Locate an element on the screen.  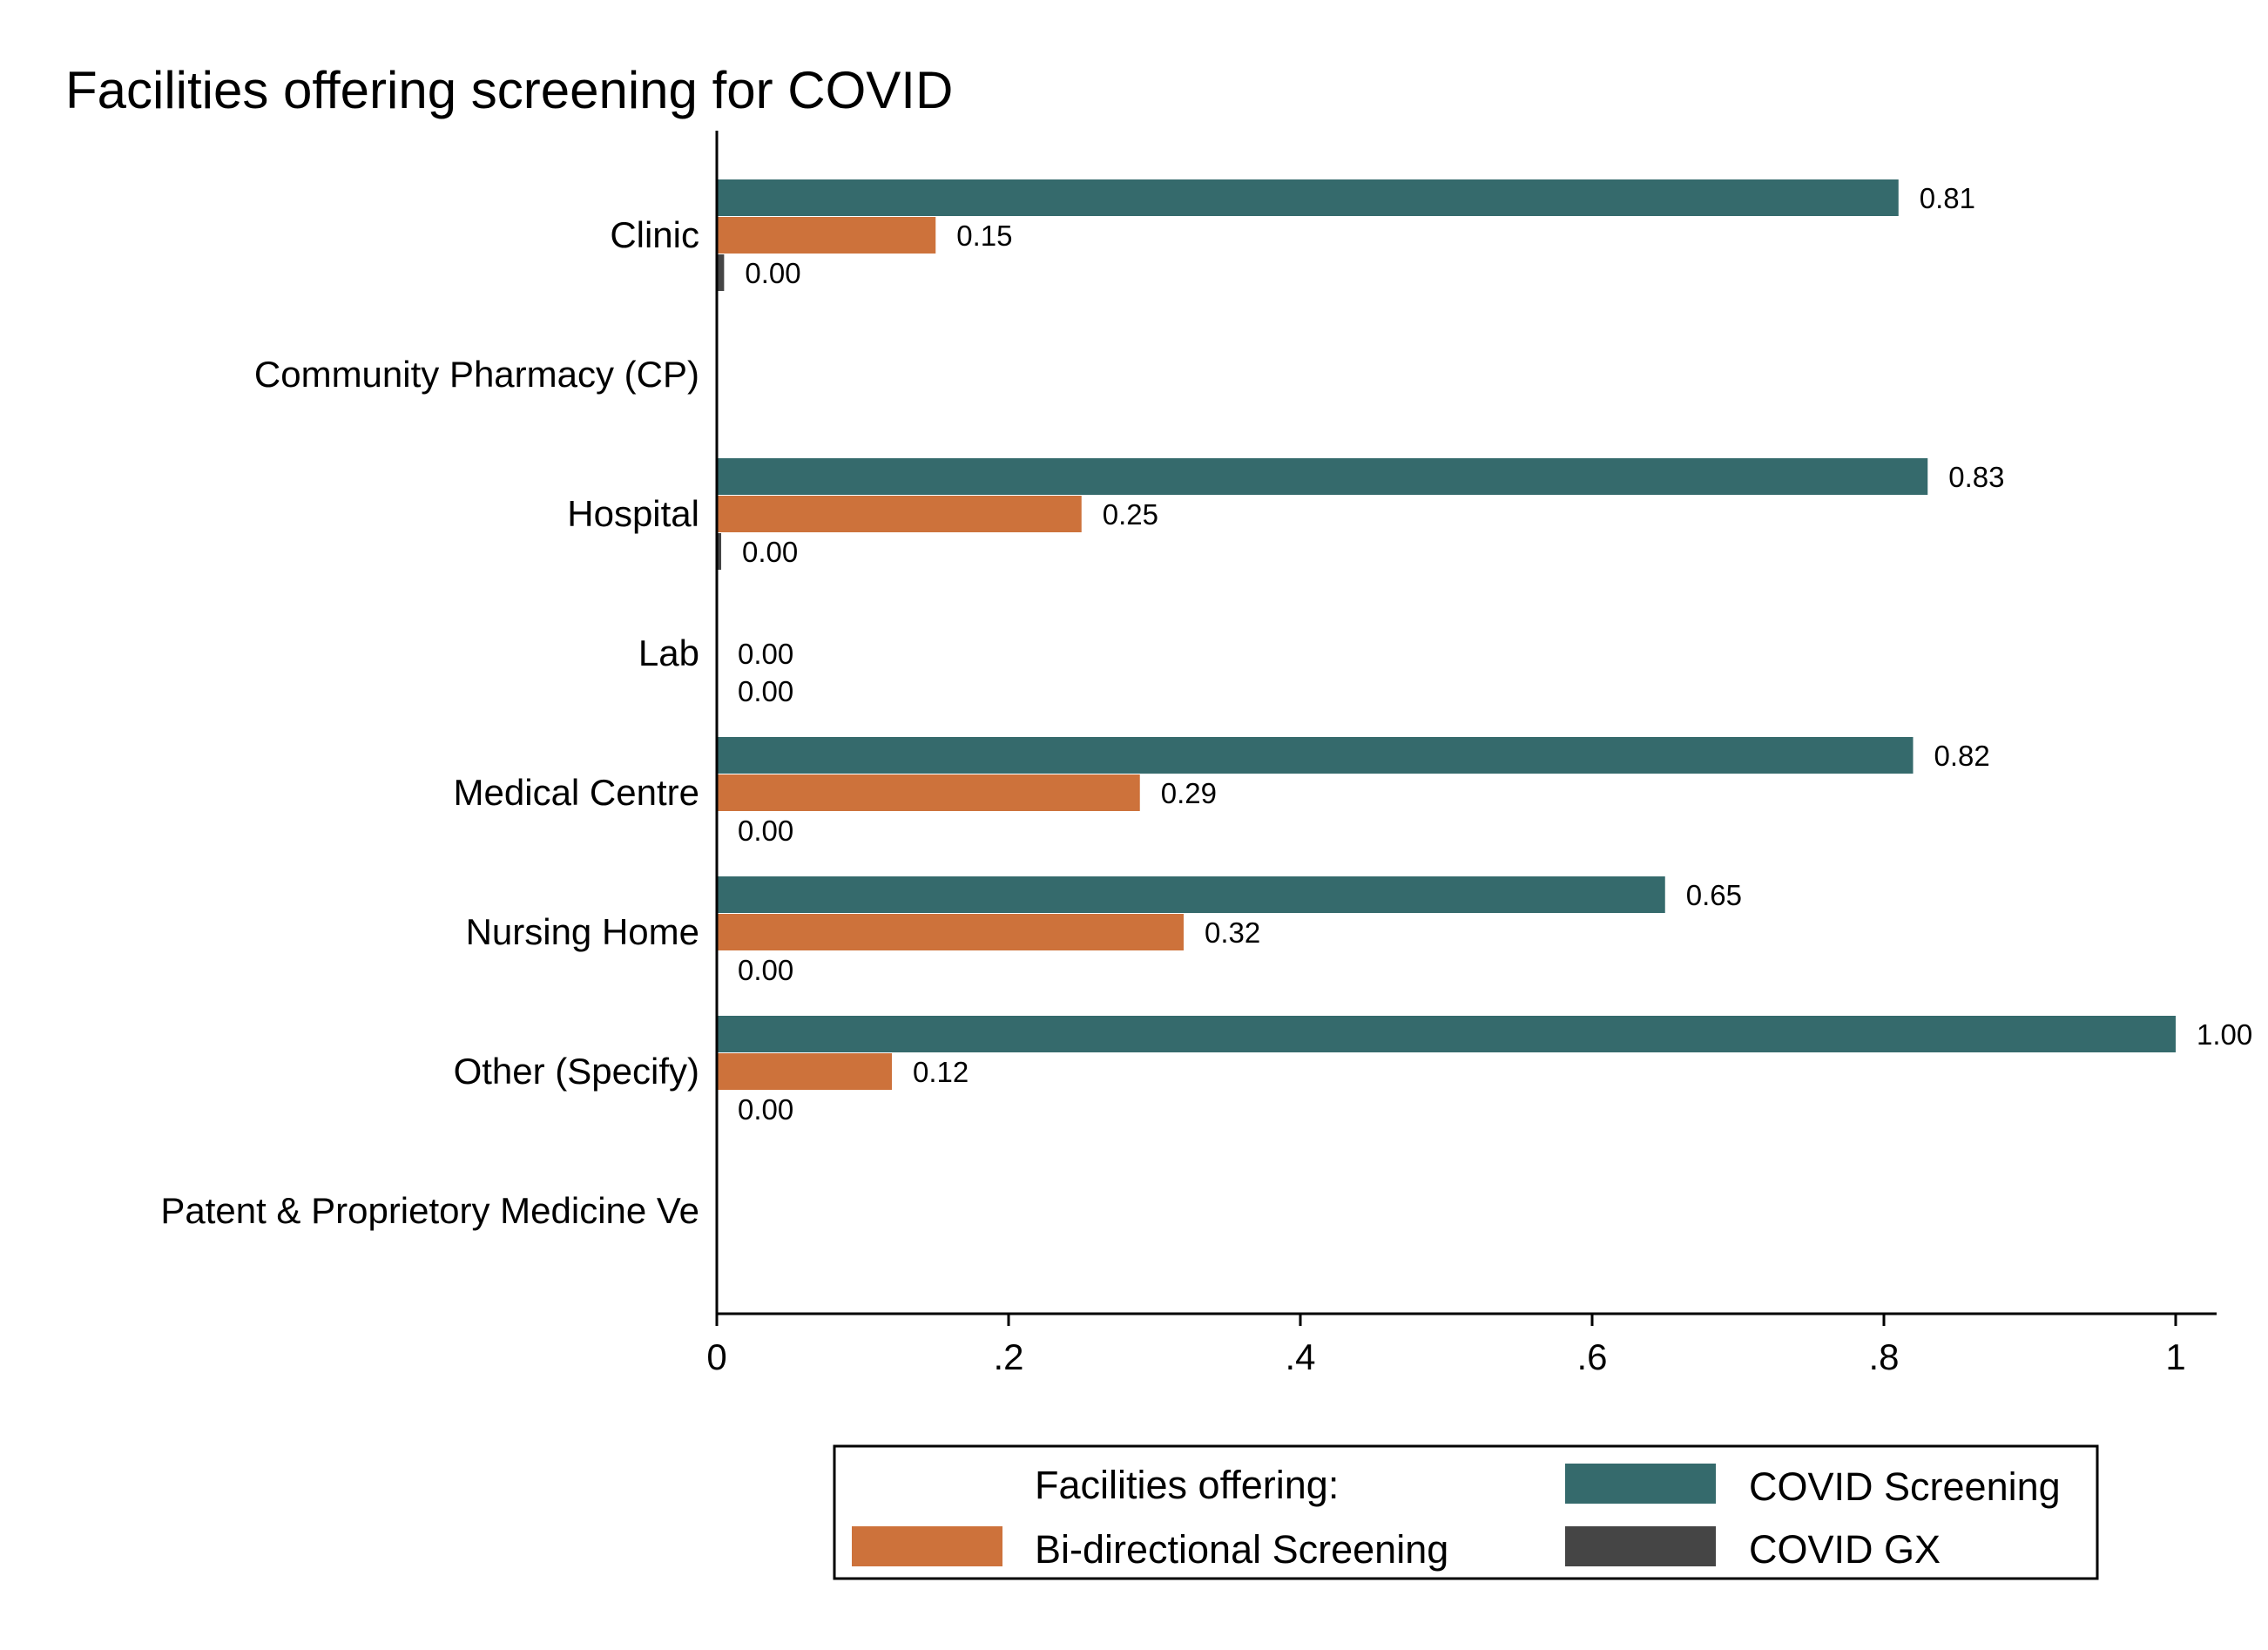
value-label-covid-gx-clinic: 0.00 is located at coordinates (772, 273).